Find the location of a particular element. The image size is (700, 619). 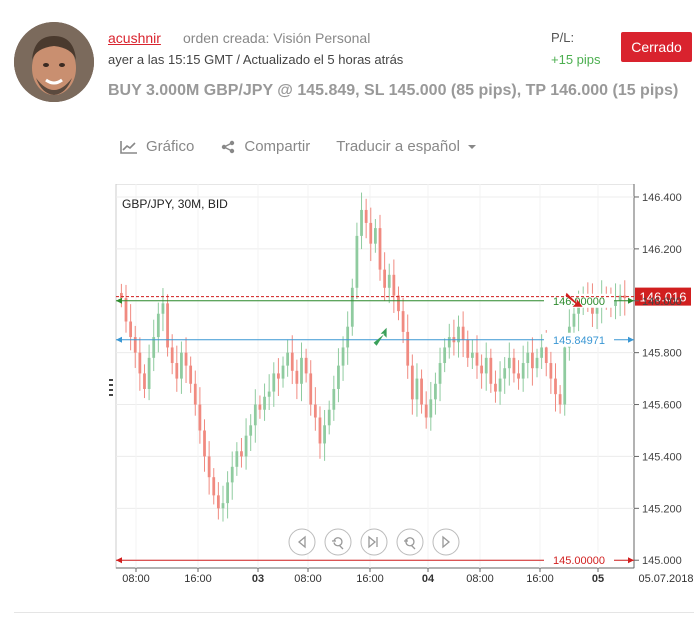

scroll-right-icon is located at coordinates (446, 542).